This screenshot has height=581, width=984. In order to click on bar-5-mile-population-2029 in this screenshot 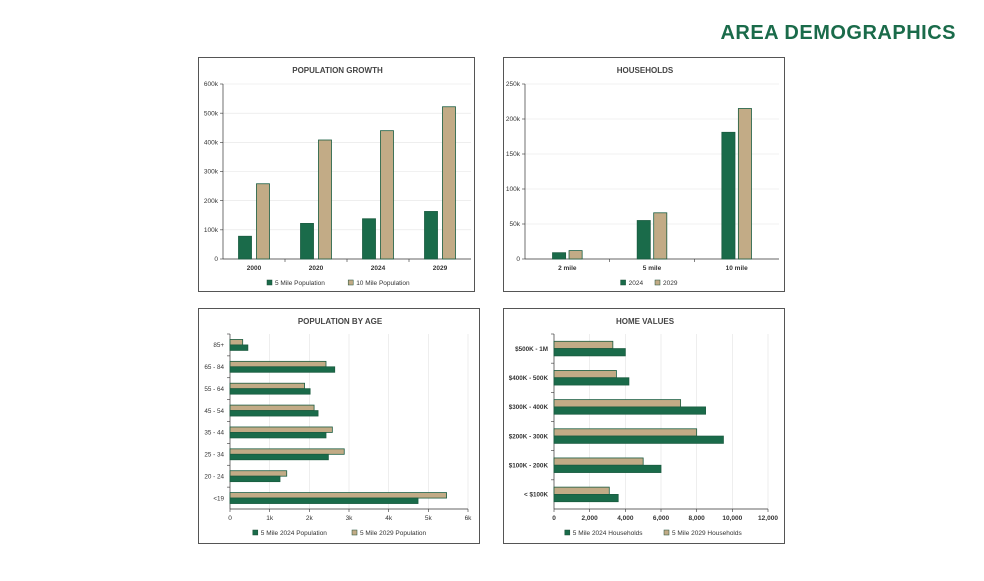, I will do `click(431, 235)`.